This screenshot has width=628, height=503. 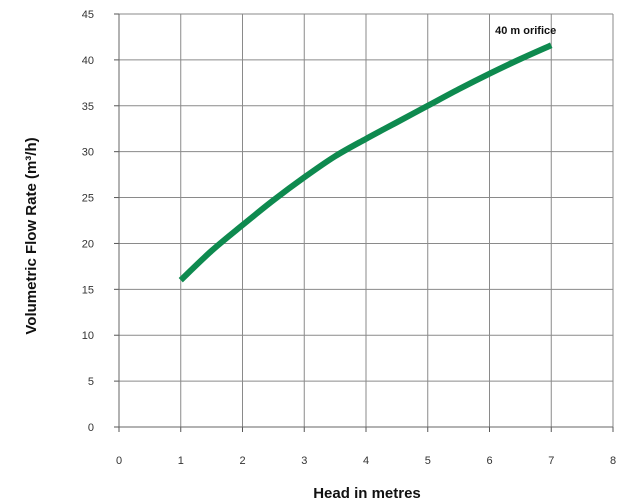 What do you see at coordinates (88, 15) in the screenshot?
I see `y-tick-label: 45` at bounding box center [88, 15].